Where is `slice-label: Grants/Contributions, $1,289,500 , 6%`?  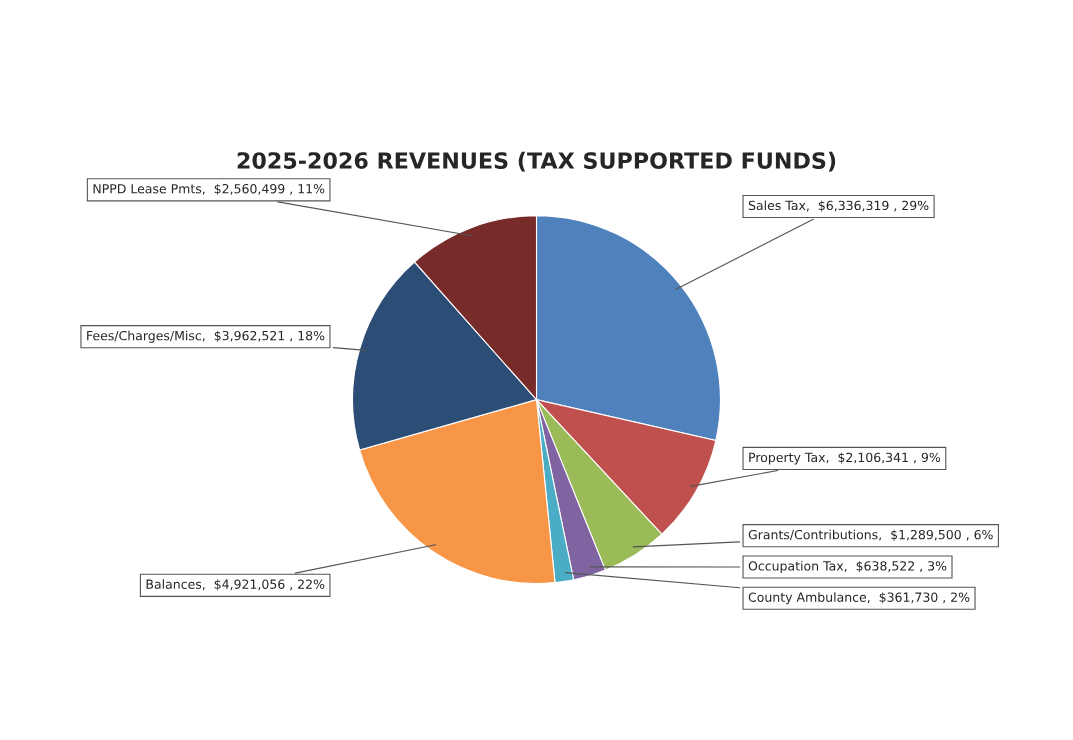
slice-label: Grants/Contributions, $1,289,500 , 6% is located at coordinates (870, 535).